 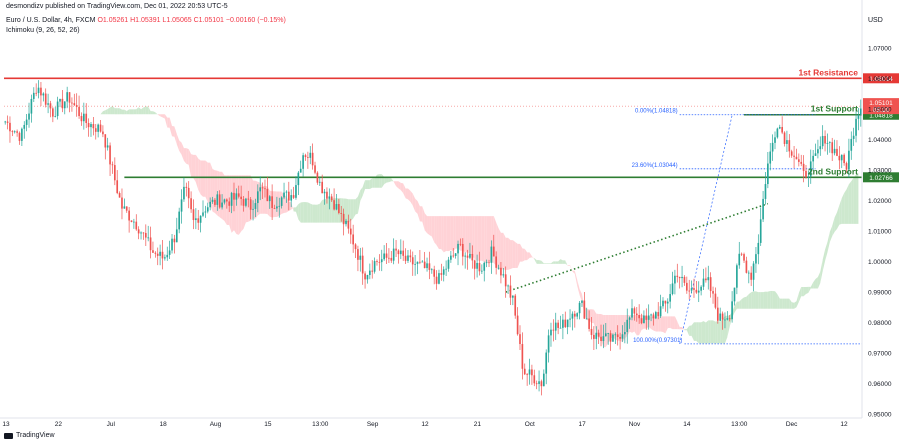 I want to click on tradingview-brand: TradingView, so click(x=35, y=435).